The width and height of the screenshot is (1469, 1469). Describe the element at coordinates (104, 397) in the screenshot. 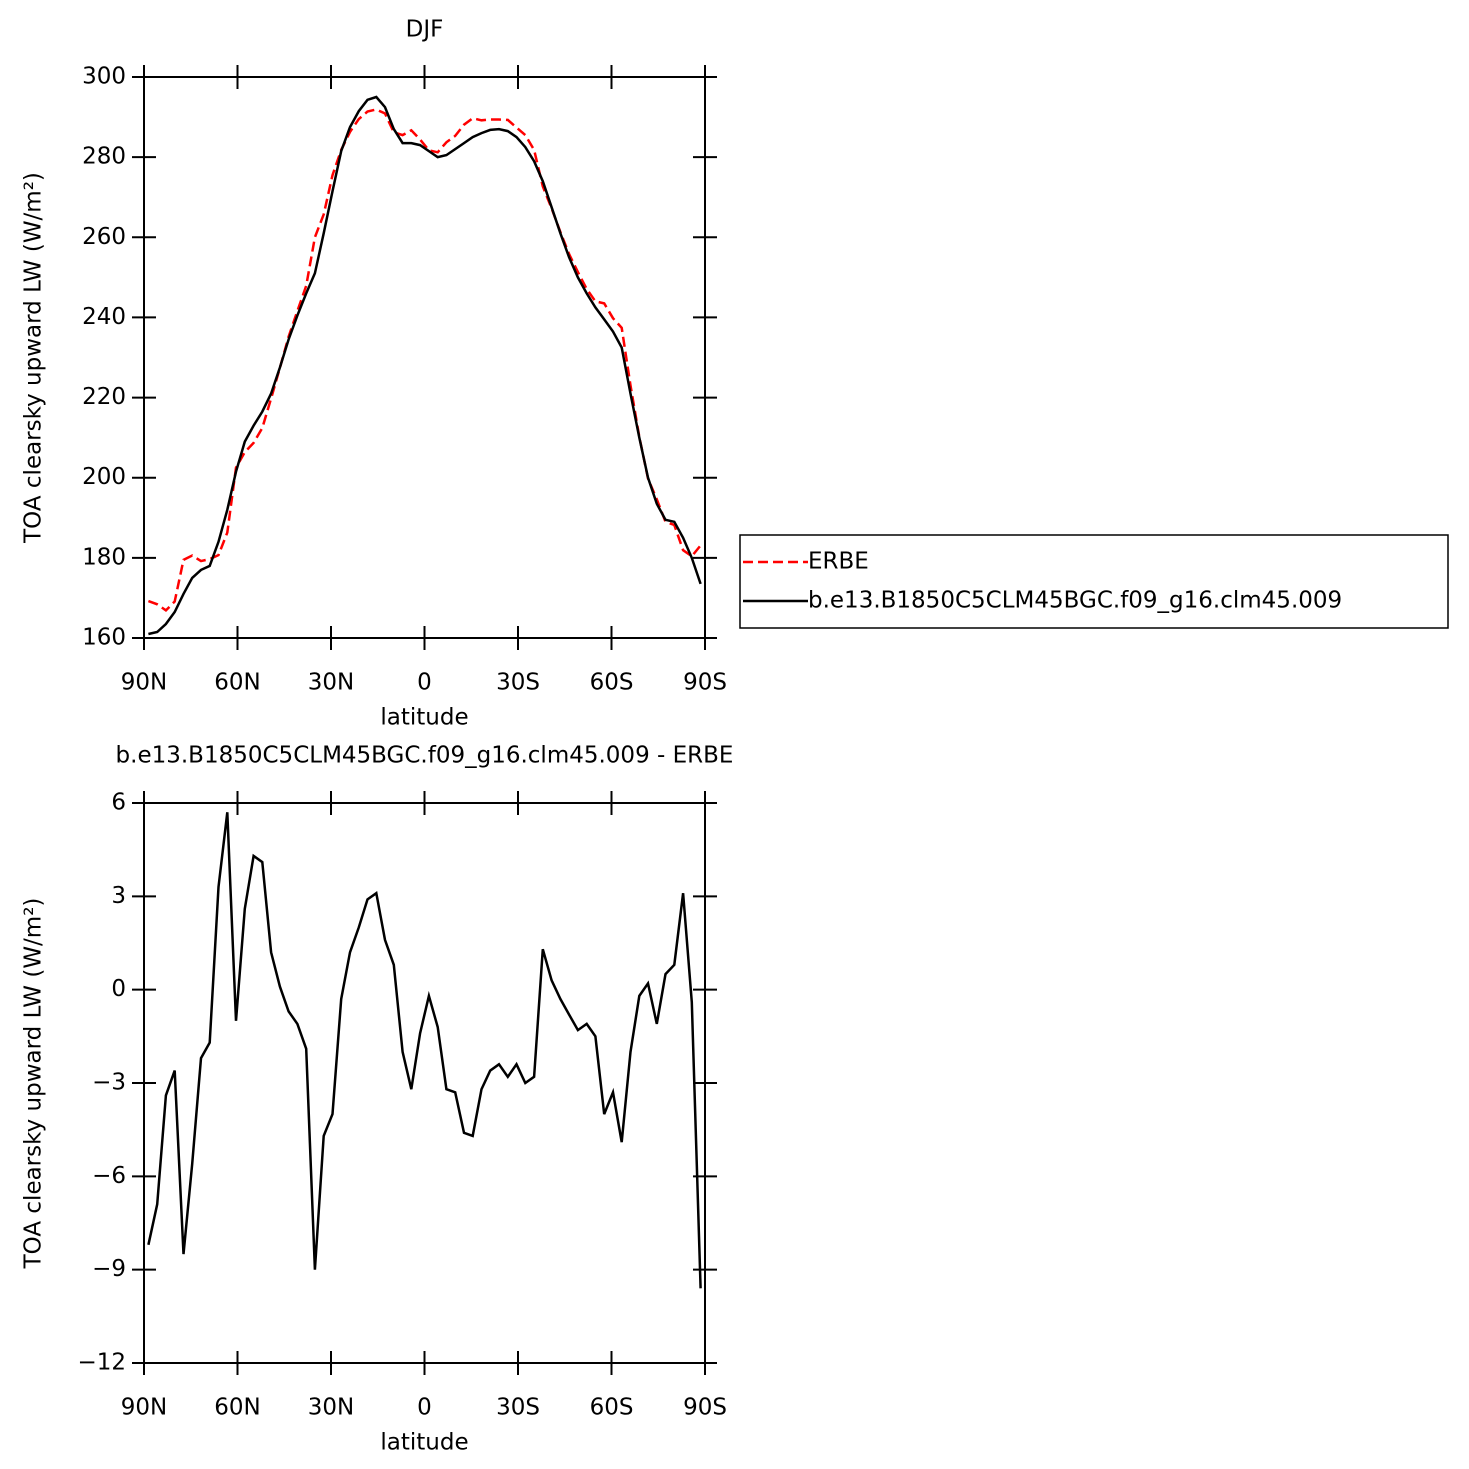

I see `y-tick-label: 220` at that location.